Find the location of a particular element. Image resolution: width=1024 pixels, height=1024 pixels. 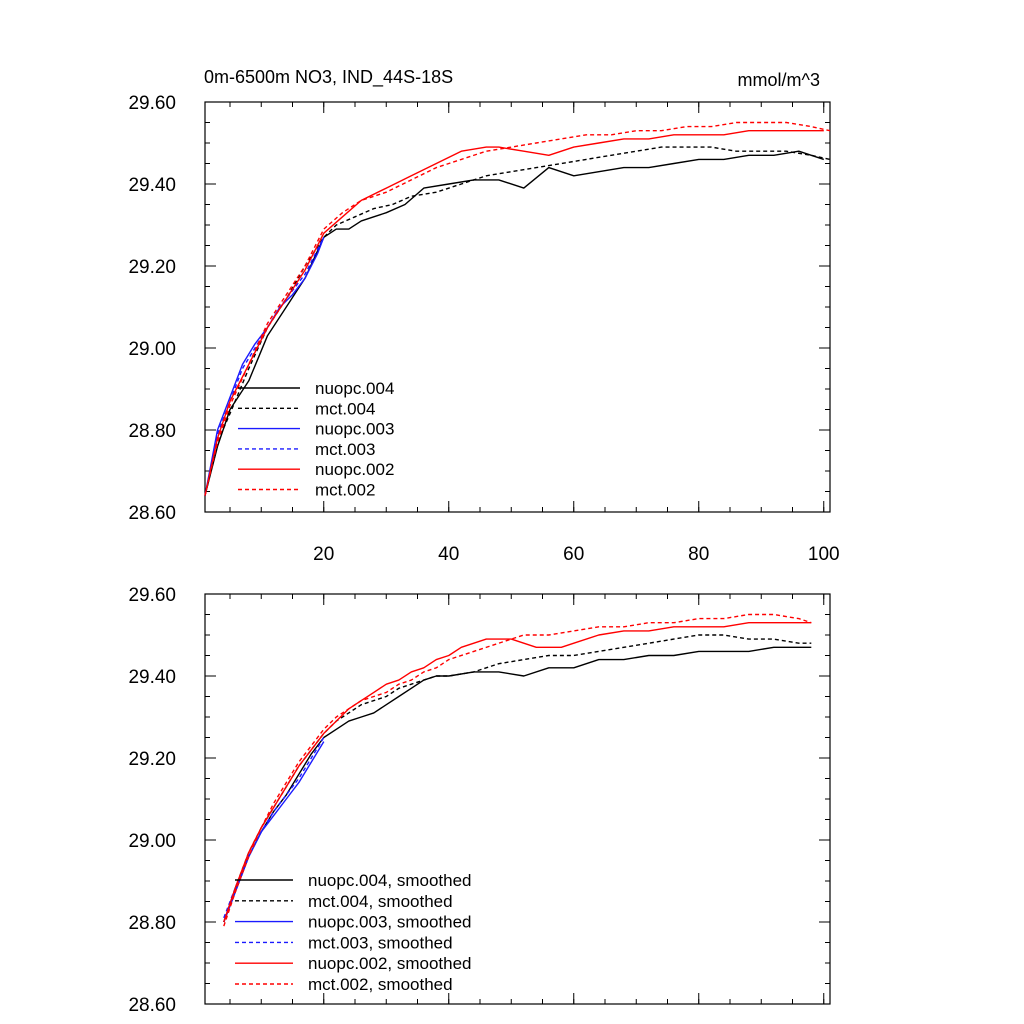

chart-units-label: mmol/m^3 is located at coordinates (779, 80).